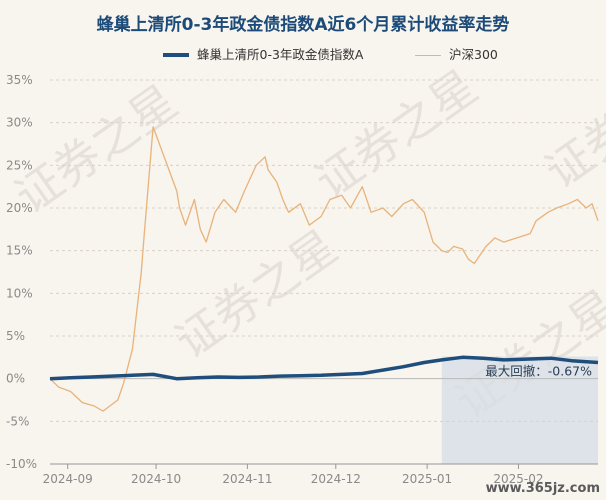 This screenshot has height=500, width=606. I want to click on legend-swatch-hs300, so click(428, 55).